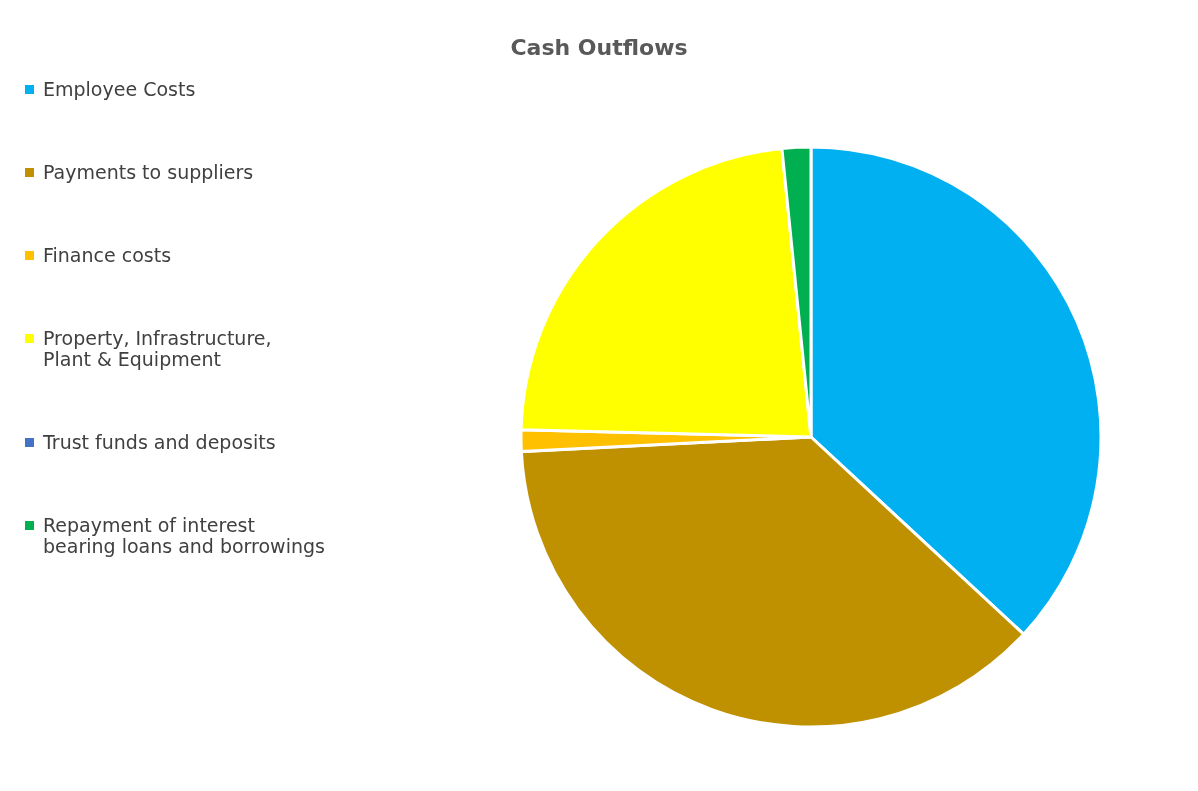 Image resolution: width=1198 pixels, height=791 pixels. I want to click on legend-label: Payments to suppliers, so click(148, 171).